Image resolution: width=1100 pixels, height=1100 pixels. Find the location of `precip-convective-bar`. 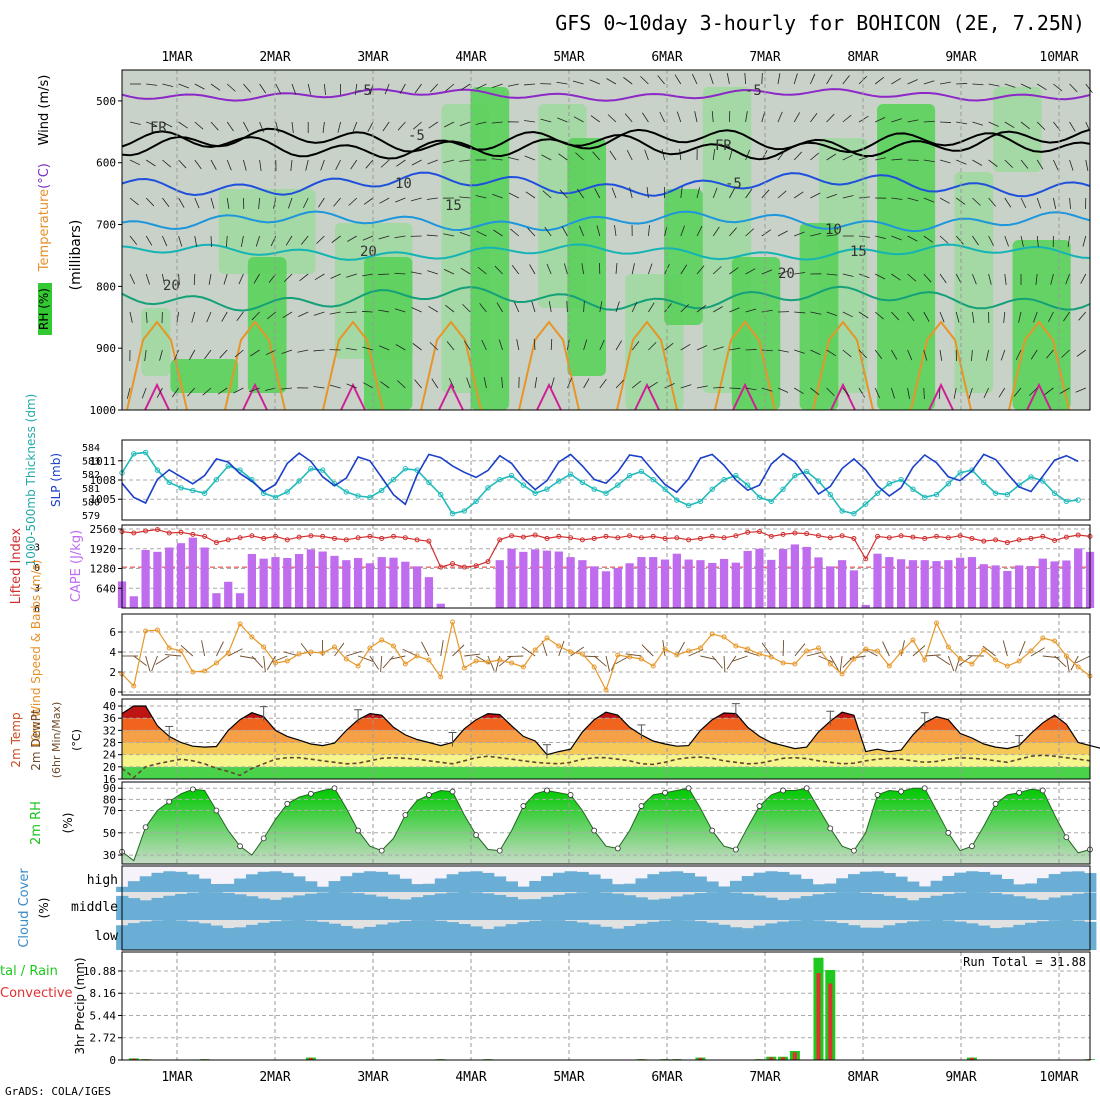

precip-convective-bar is located at coordinates (310, 1058).